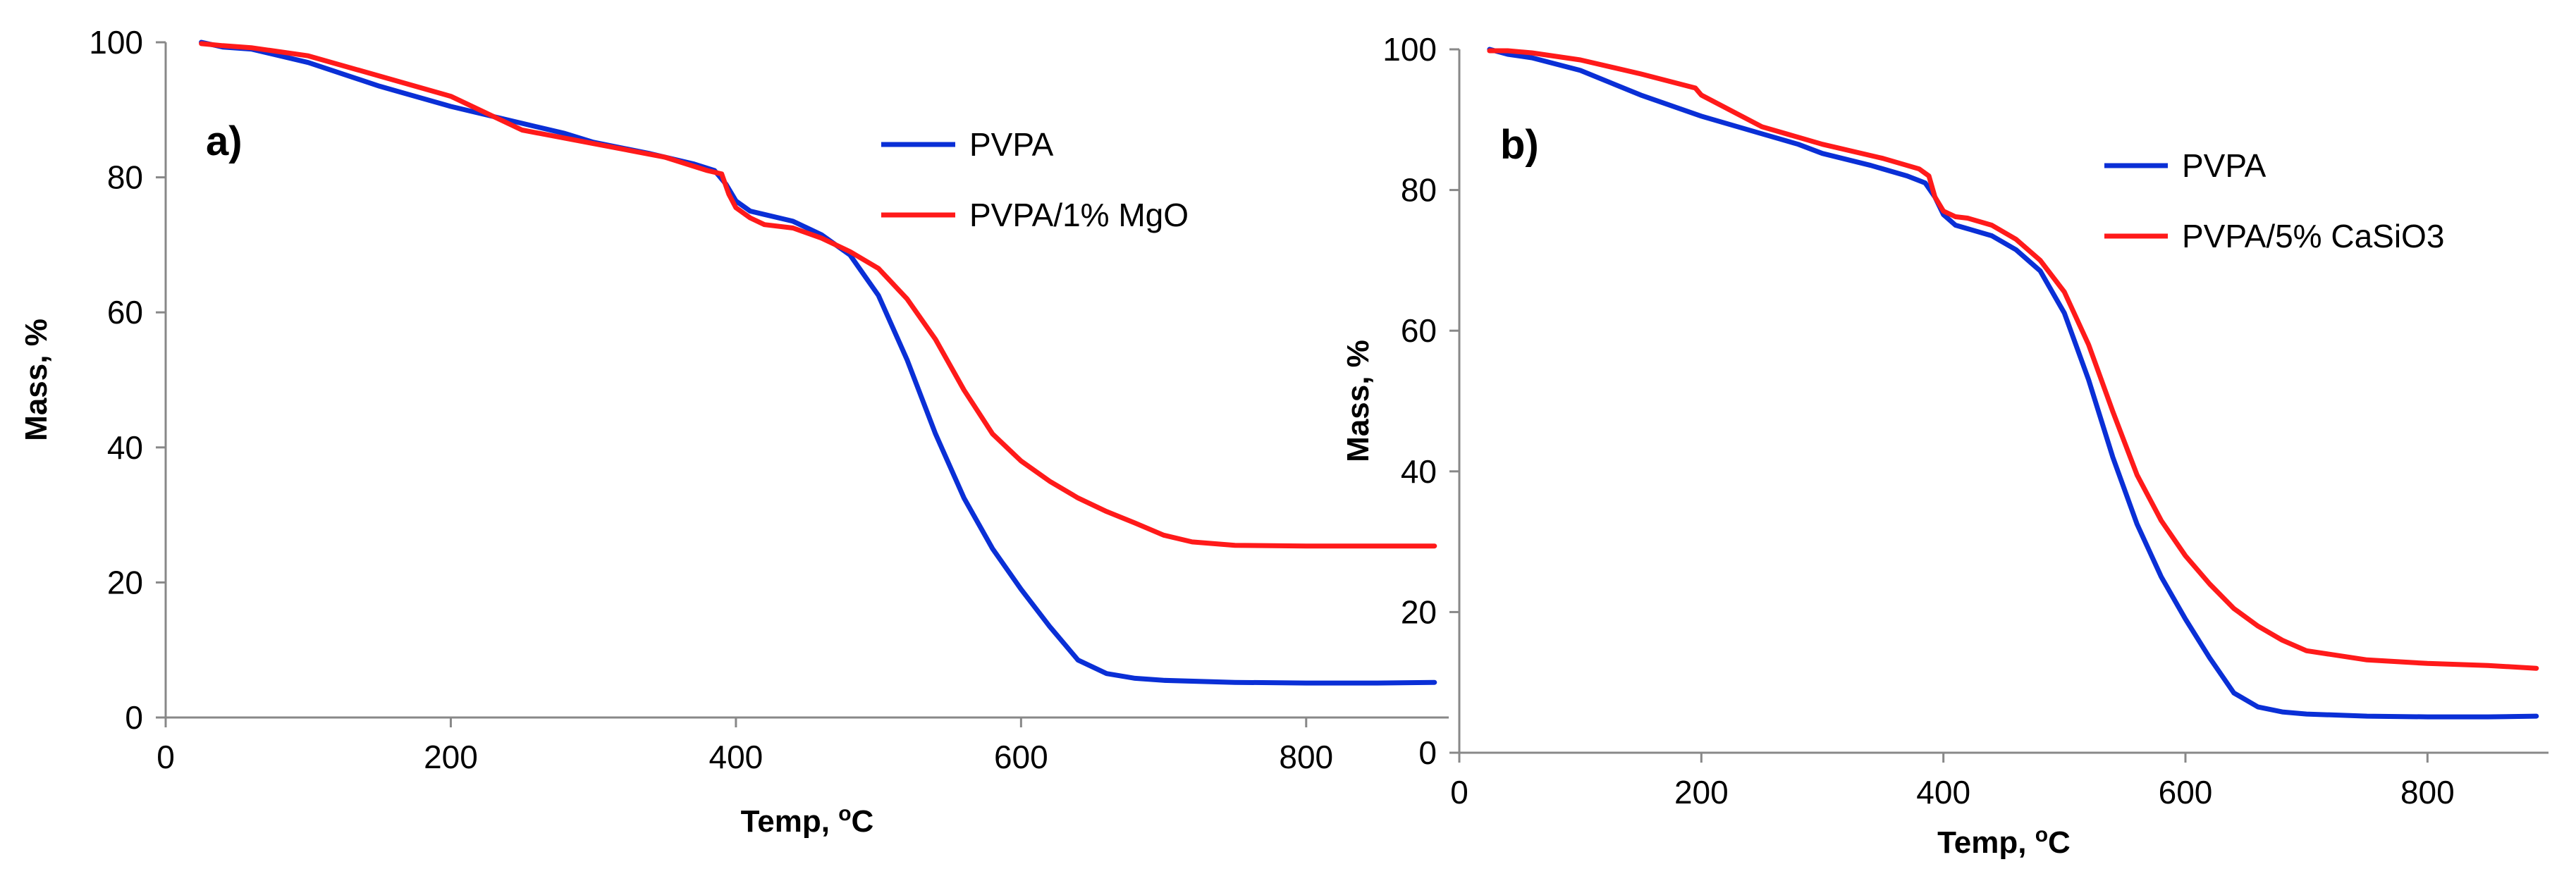 Image resolution: width=2576 pixels, height=881 pixels. Describe the element at coordinates (1079, 215) in the screenshot. I see `legend-label: PVPA/1% MgO` at that location.